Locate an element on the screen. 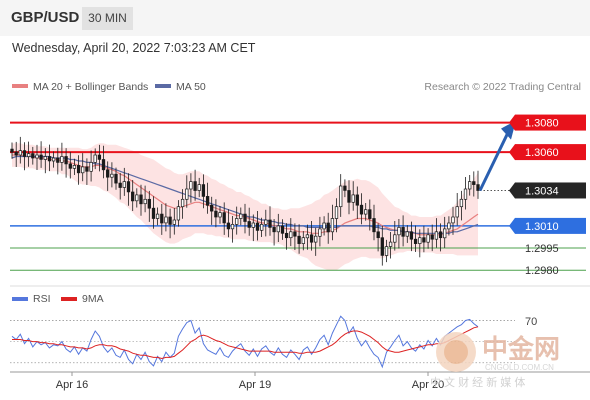  projection is located at coordinates (497, 156).